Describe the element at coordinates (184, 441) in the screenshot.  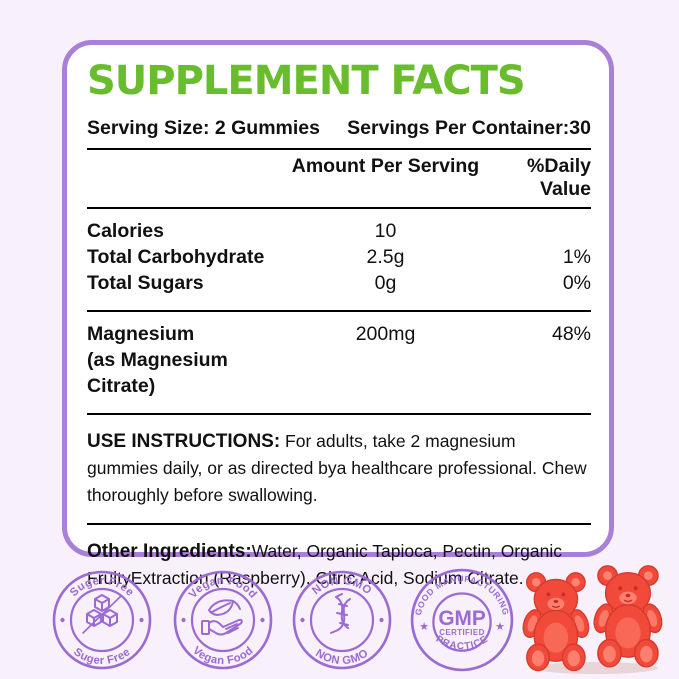
I see `use-instructions-label: USE INSTRUCTIONS:` at that location.